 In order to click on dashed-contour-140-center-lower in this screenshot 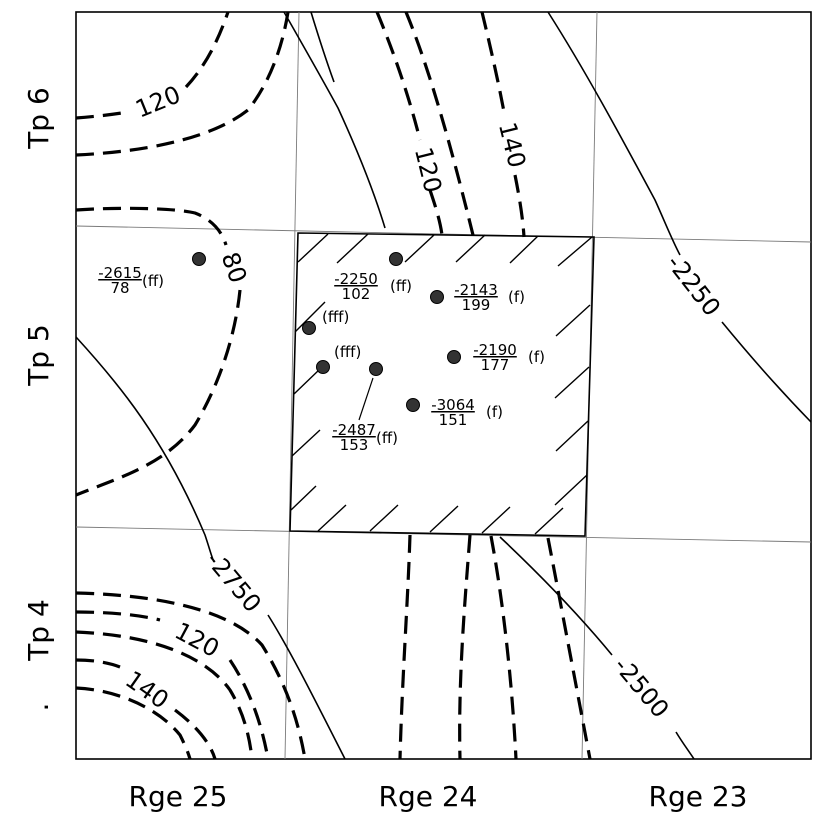, I will do `click(519, 206)`.